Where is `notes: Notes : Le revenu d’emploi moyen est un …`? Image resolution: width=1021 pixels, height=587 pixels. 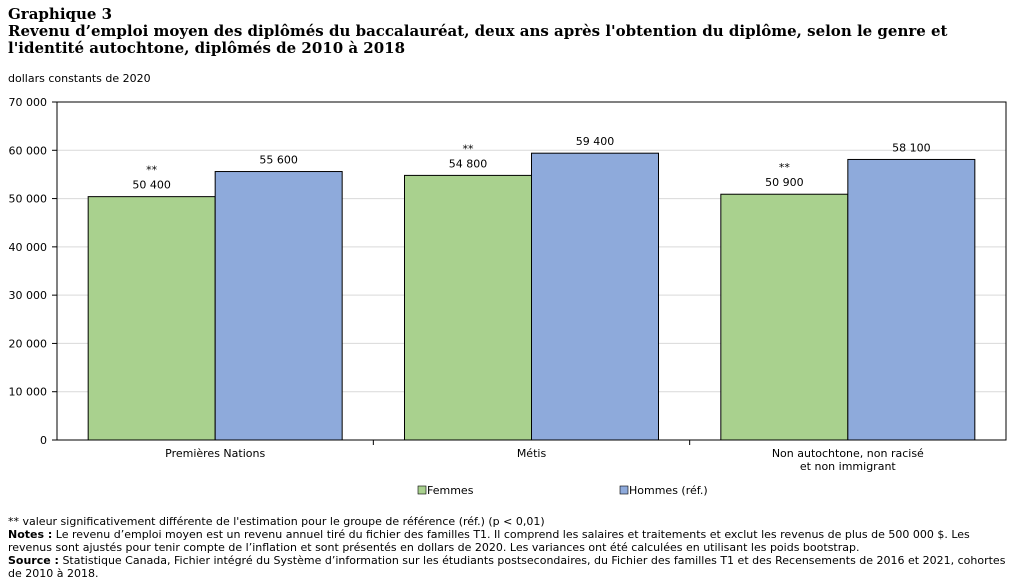
notes: Notes : Le revenu d’emploi moyen est un … is located at coordinates (510, 541).